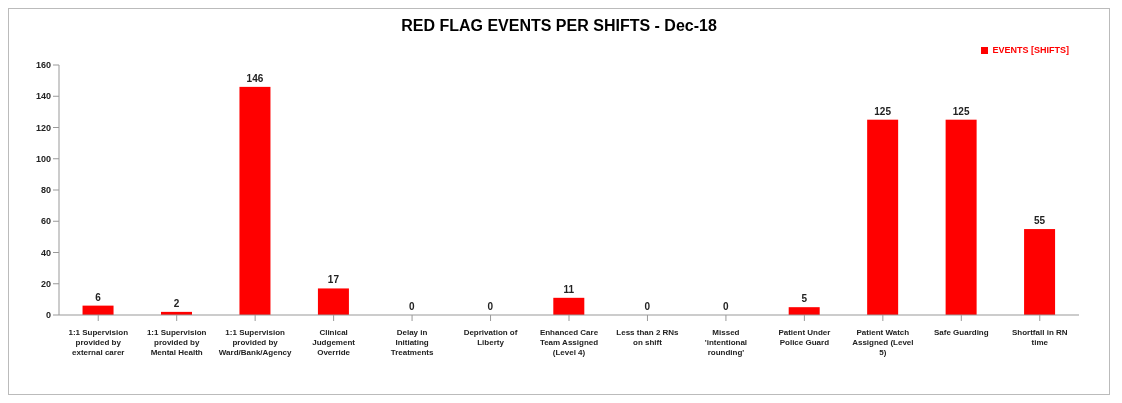 The height and width of the screenshot is (403, 1122). What do you see at coordinates (569, 289) in the screenshot?
I see `data-label: 11` at bounding box center [569, 289].